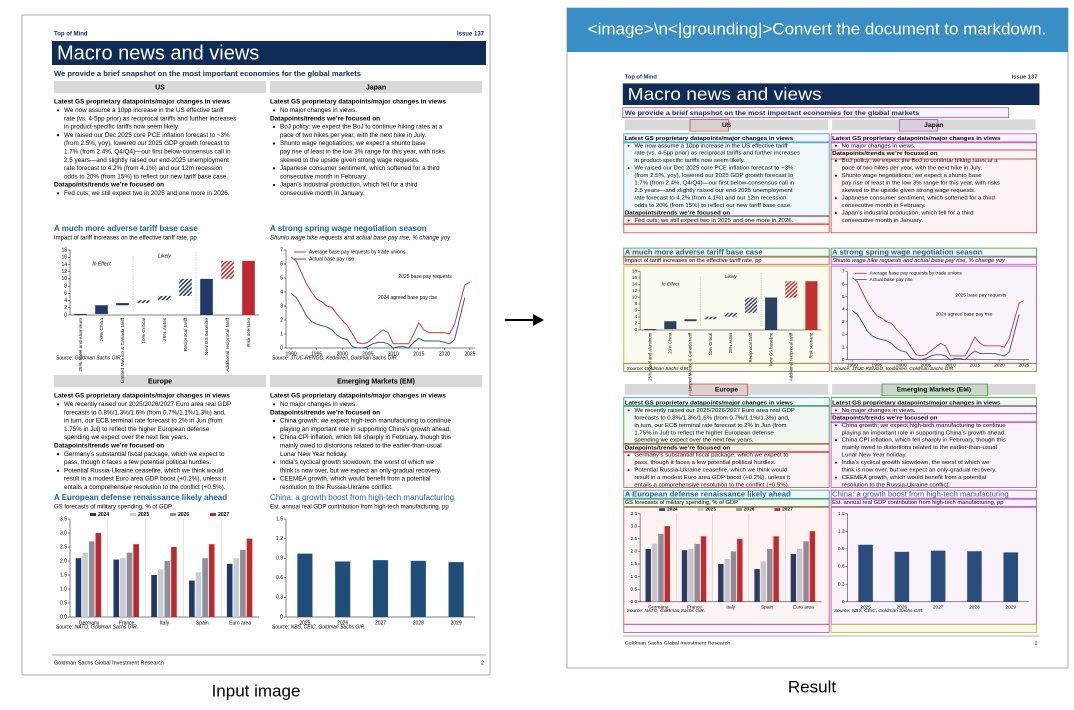  What do you see at coordinates (223, 515) in the screenshot?
I see `legend-label: 2027` at bounding box center [223, 515].